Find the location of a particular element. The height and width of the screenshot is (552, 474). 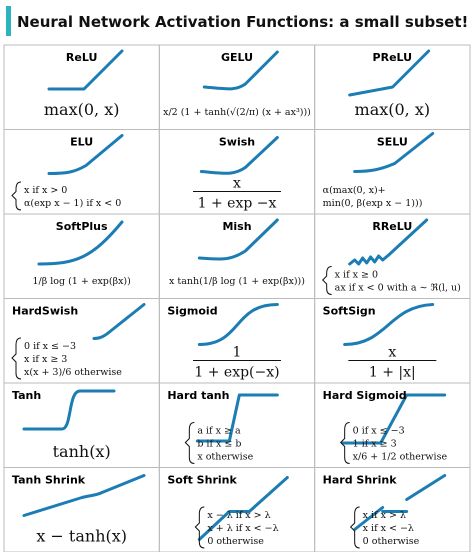

formula: x tanh(1/β log (1 + exp(βx))) is located at coordinates (237, 281).